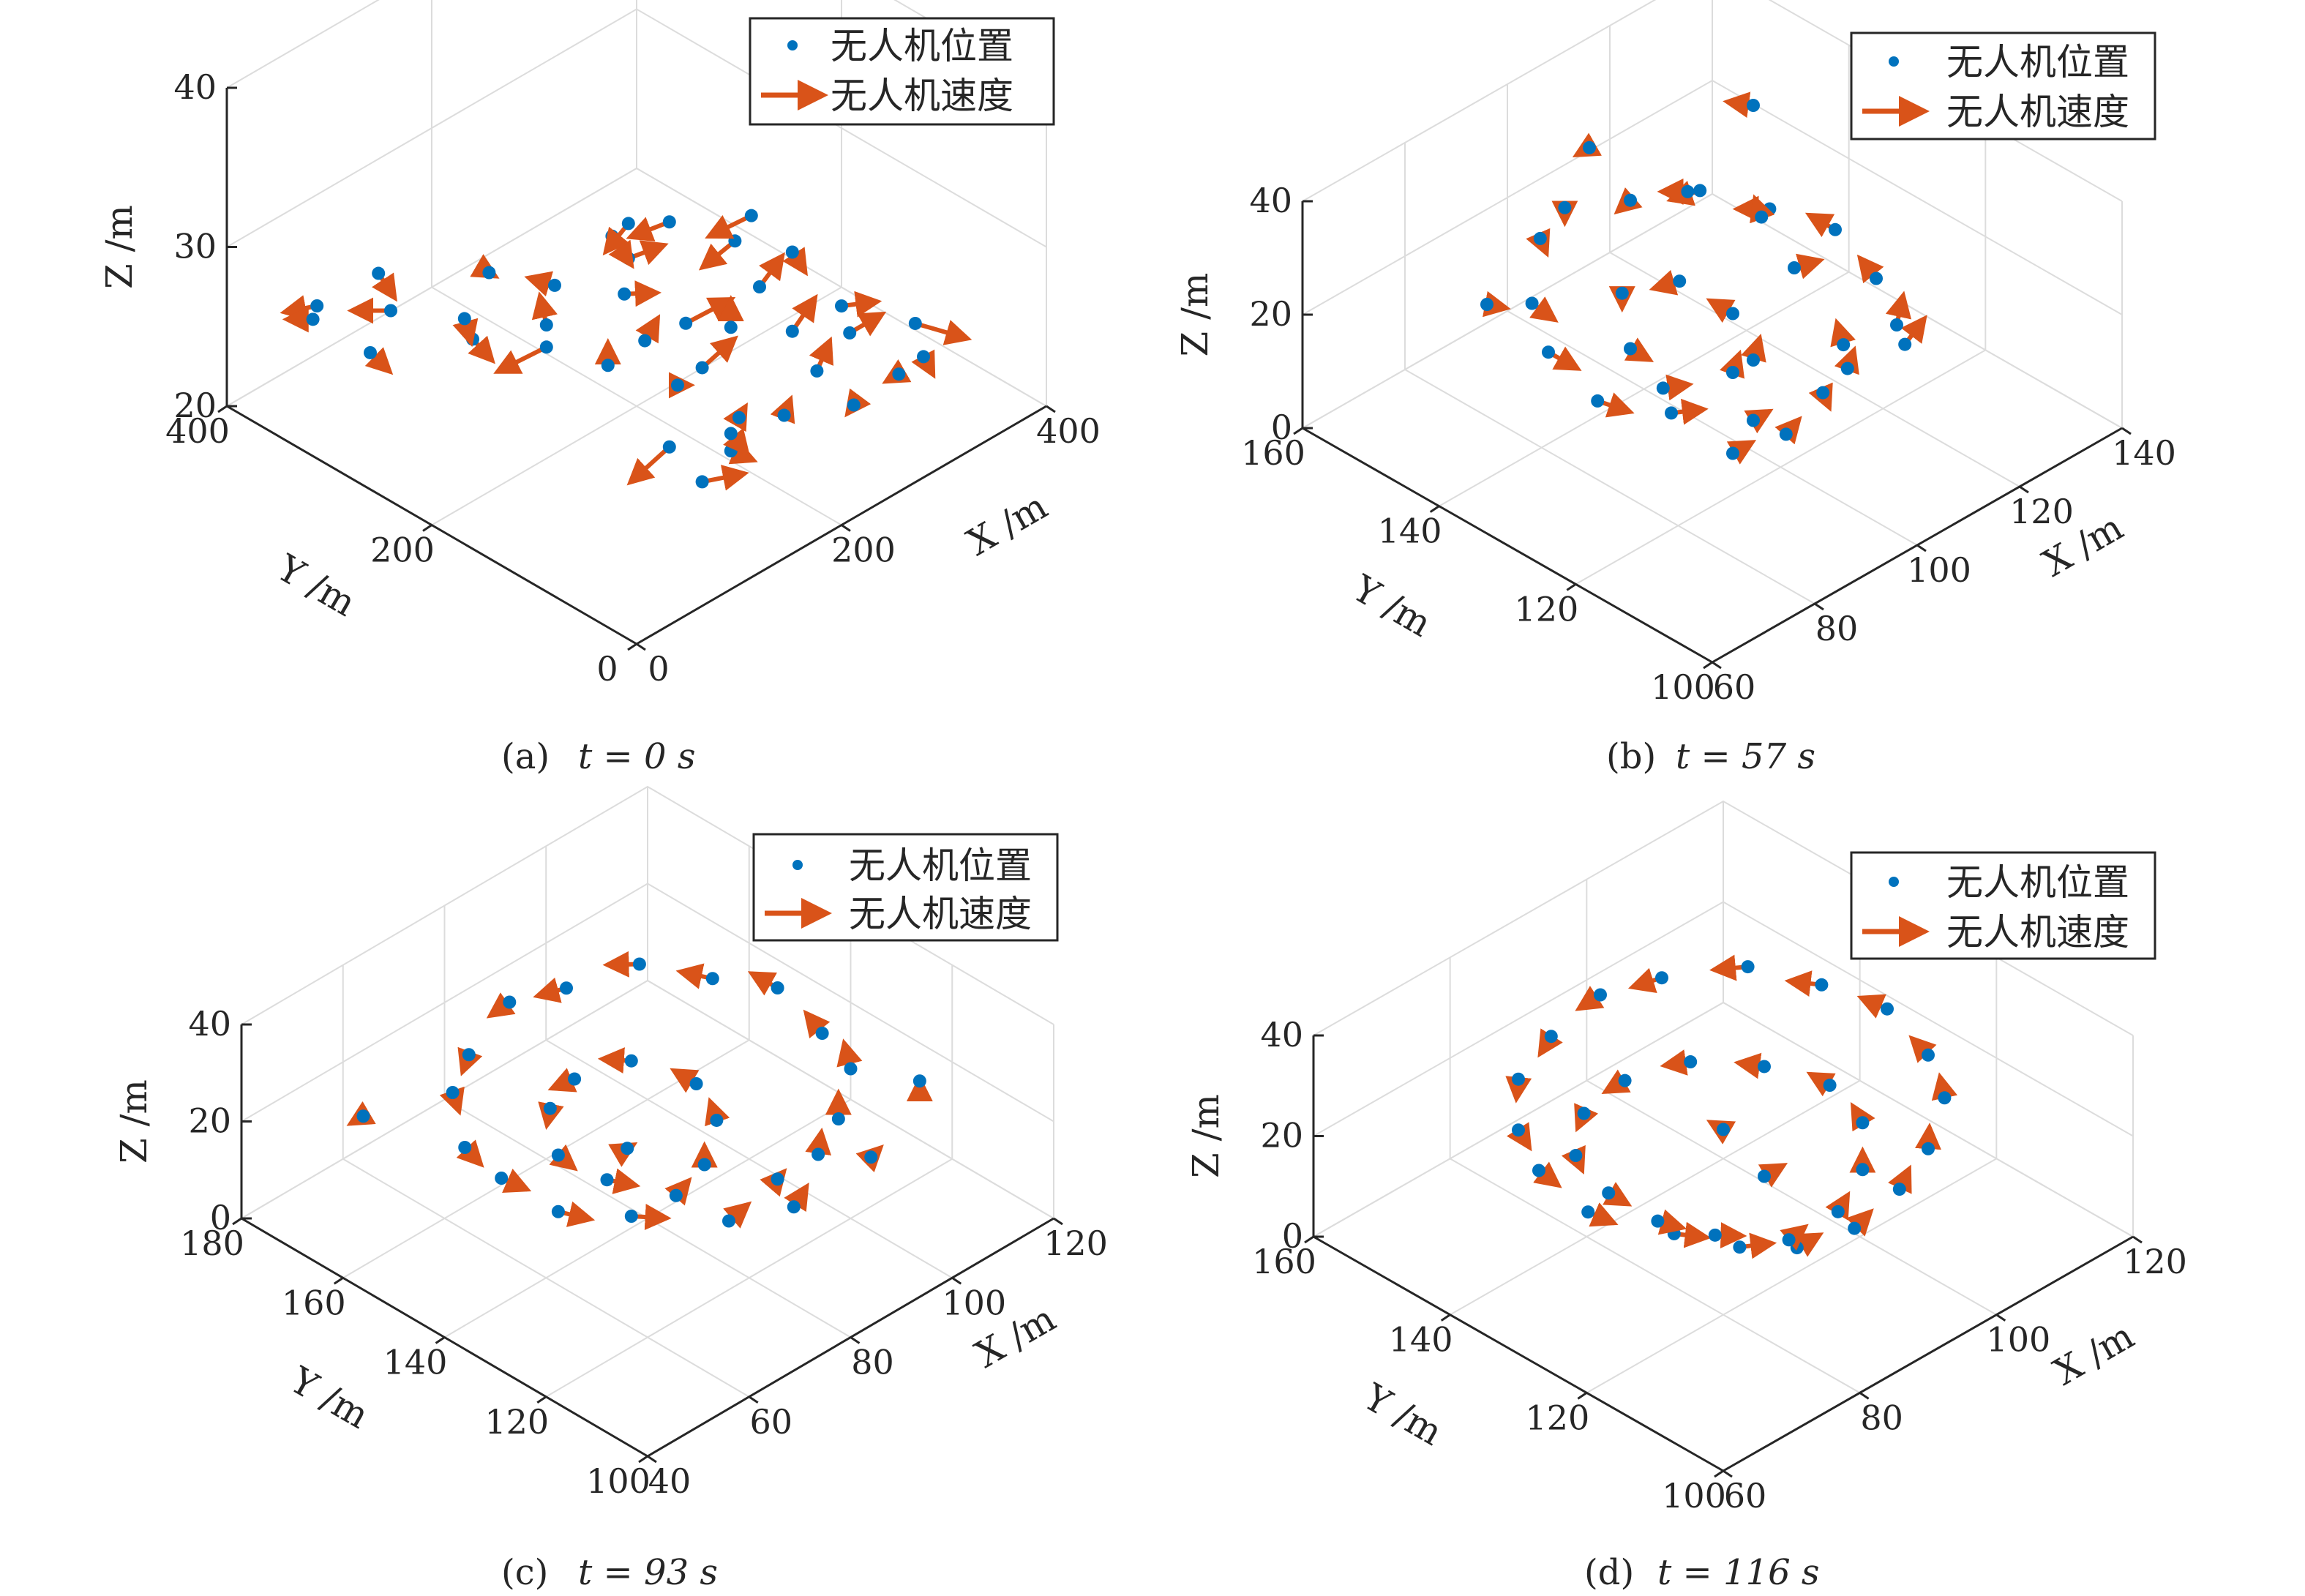 This screenshot has width=2305, height=1596. What do you see at coordinates (1631, 757) in the screenshot?
I see `caption-b-label: (b)` at bounding box center [1631, 757].